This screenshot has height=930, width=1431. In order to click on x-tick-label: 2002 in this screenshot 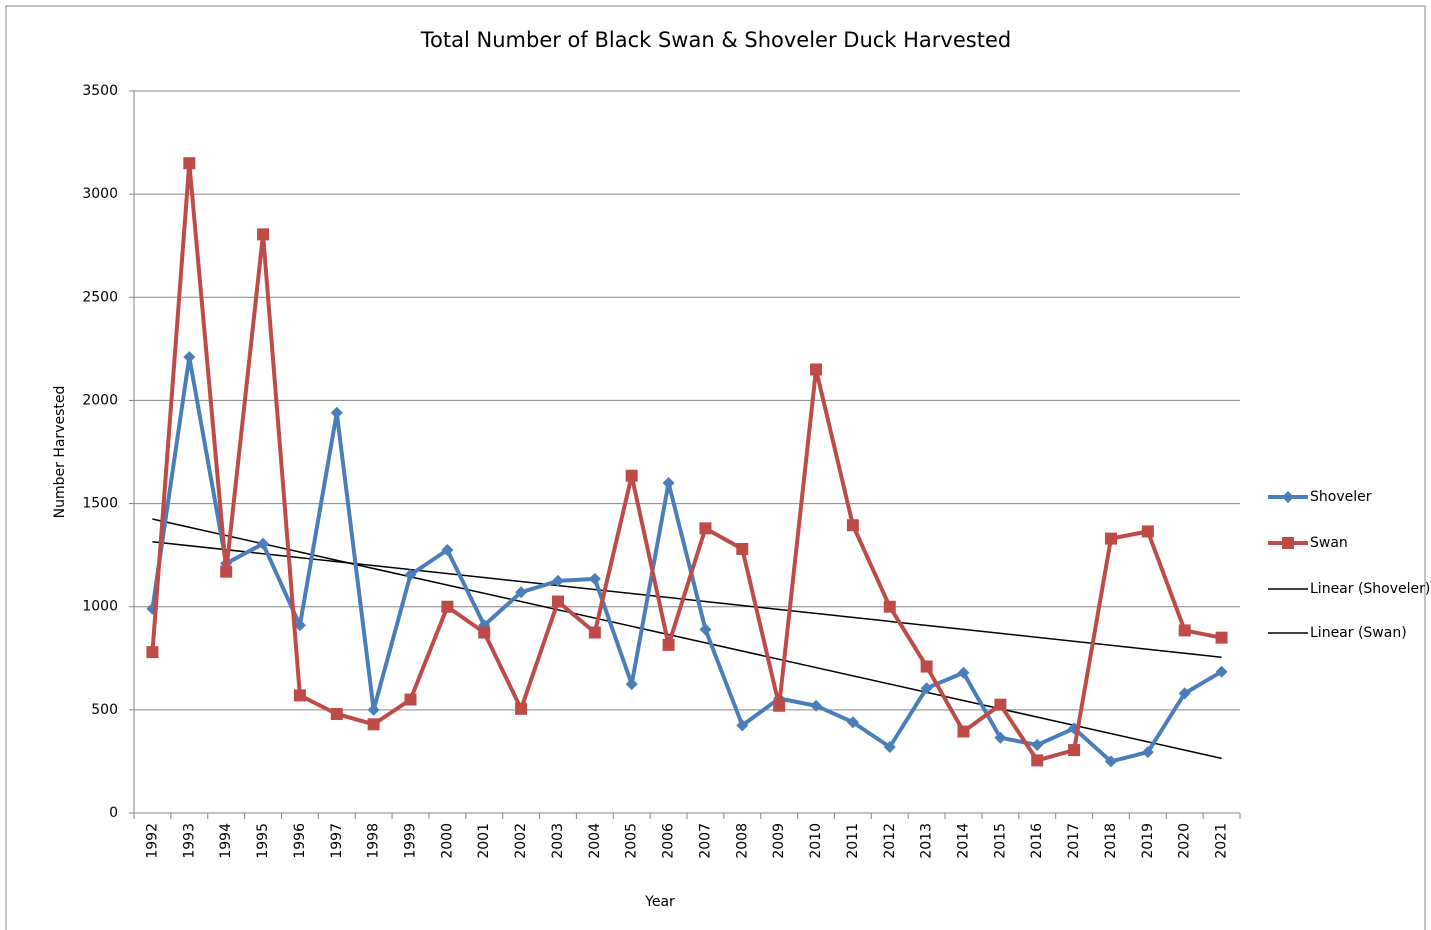, I will do `click(521, 841)`.